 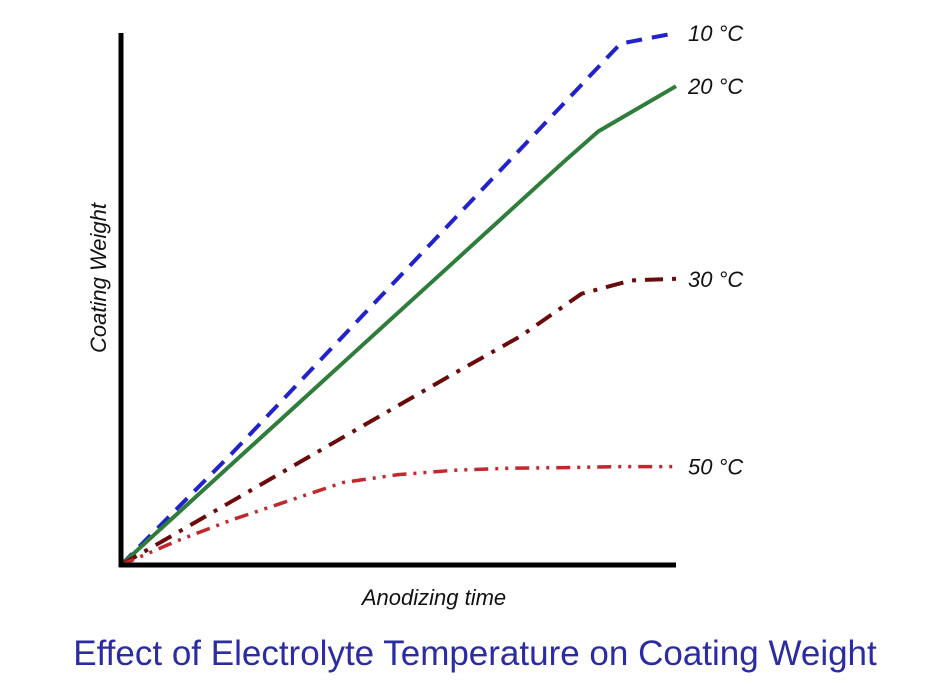 What do you see at coordinates (715, 467) in the screenshot?
I see `series-label-50-cc: 50 °C` at bounding box center [715, 467].